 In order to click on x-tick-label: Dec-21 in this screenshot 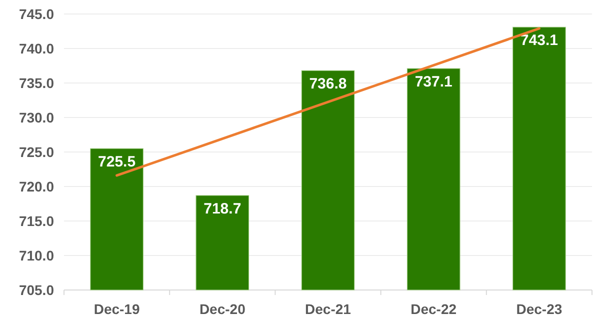, I will do `click(328, 309)`.